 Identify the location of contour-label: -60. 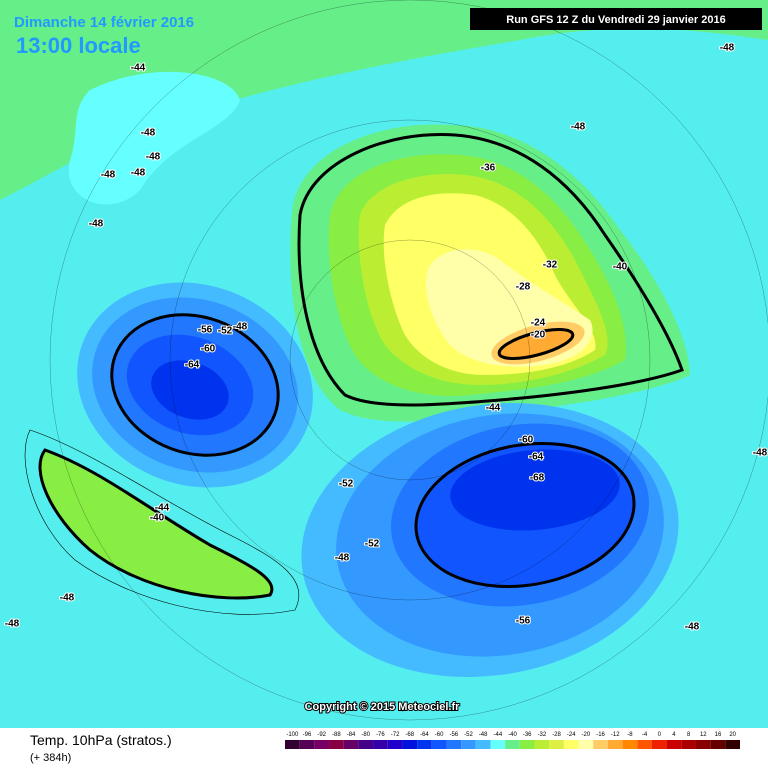
(208, 349).